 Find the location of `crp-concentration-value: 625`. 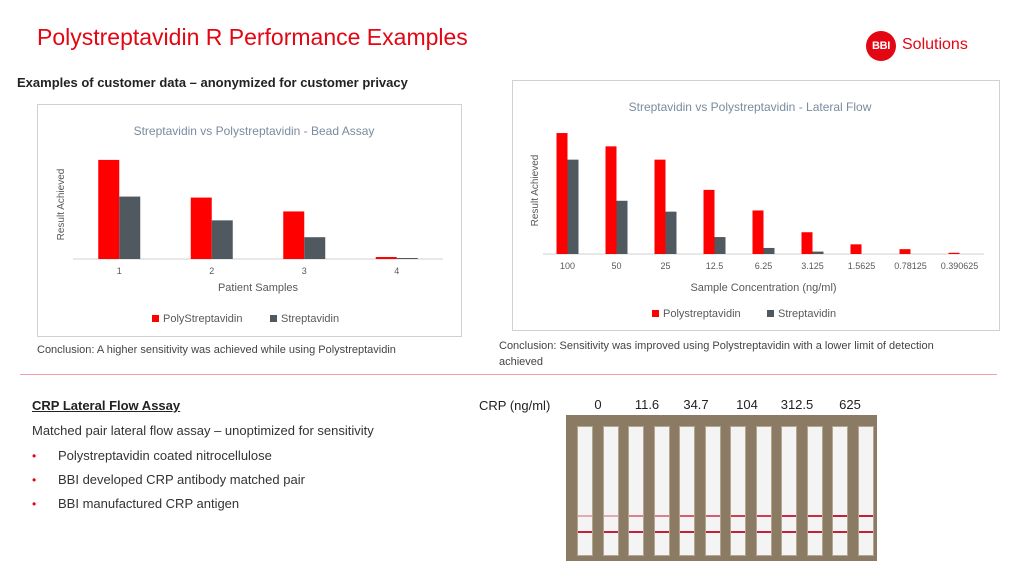

crp-concentration-value: 625 is located at coordinates (850, 404).